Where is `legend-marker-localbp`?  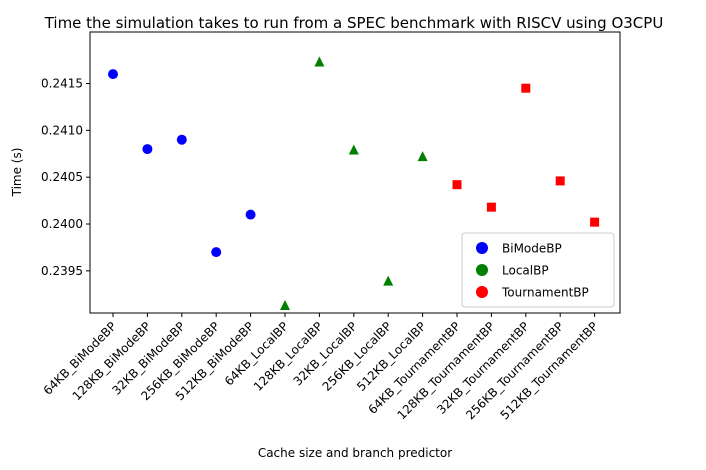 legend-marker-localbp is located at coordinates (482, 270).